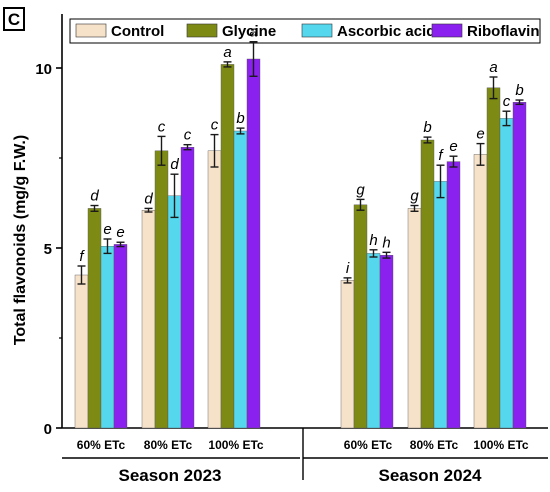 This screenshot has height=492, width=550. I want to click on y-axis-title: Total flavonoids (mg/g F.W.), so click(20, 240).